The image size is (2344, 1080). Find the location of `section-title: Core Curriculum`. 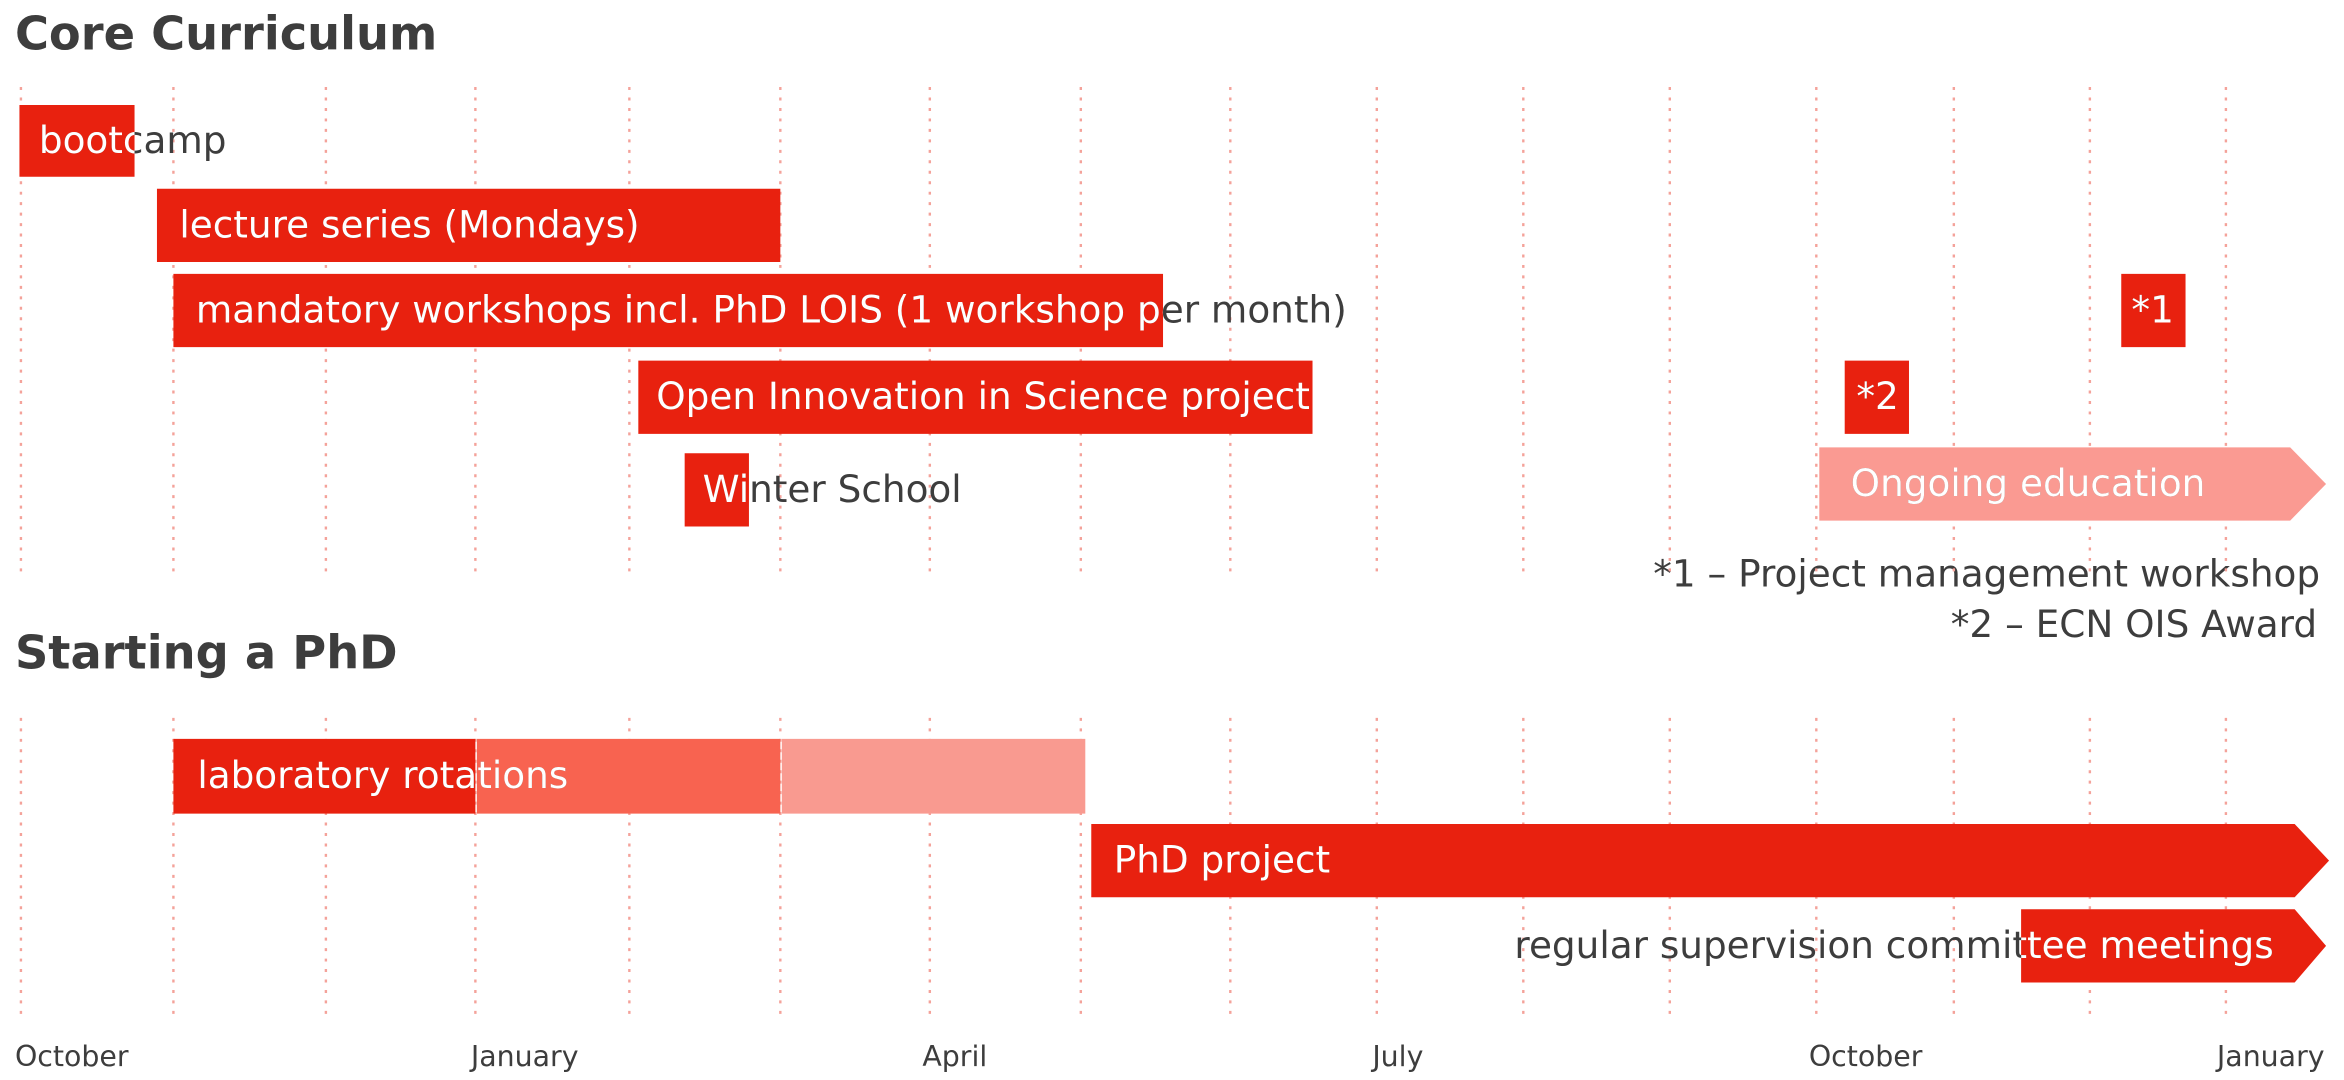

section-title: Core Curriculum is located at coordinates (226, 34).